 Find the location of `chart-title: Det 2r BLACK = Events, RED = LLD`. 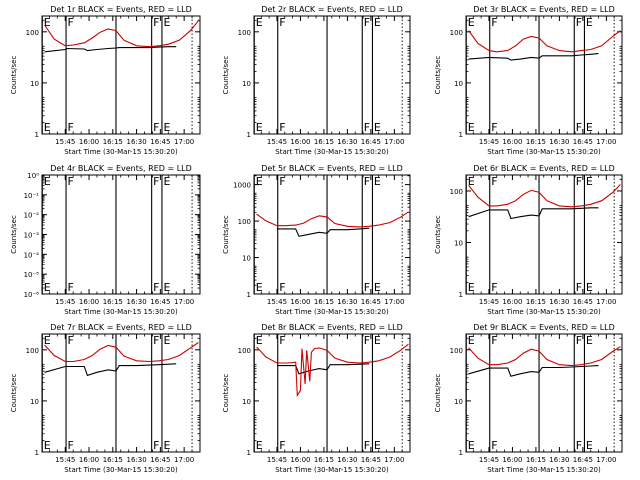

chart-title: Det 2r BLACK = Events, RED = LLD is located at coordinates (332, 9).